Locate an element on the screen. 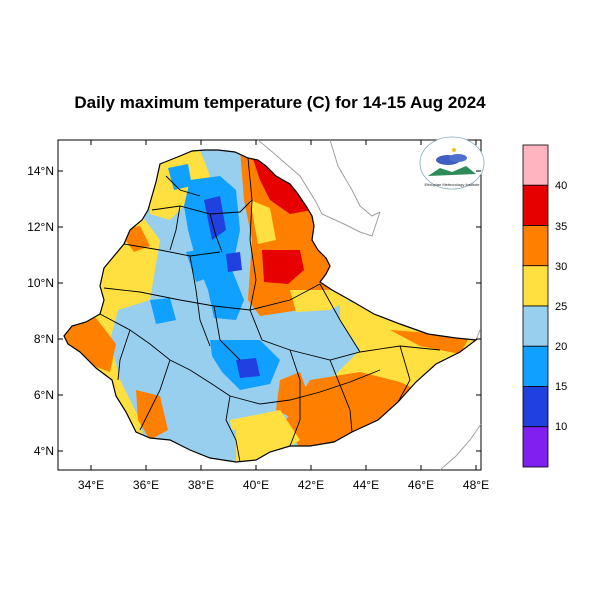  ethiopian-meteorology-institute-logo: Ethiopian Meteorology Institute is located at coordinates (452, 163).